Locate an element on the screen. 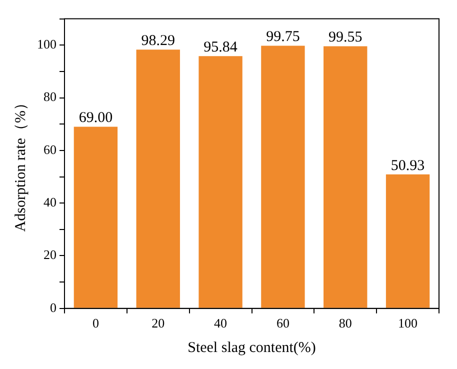 This screenshot has height=369, width=457. data-label: 99.75 is located at coordinates (283, 37).